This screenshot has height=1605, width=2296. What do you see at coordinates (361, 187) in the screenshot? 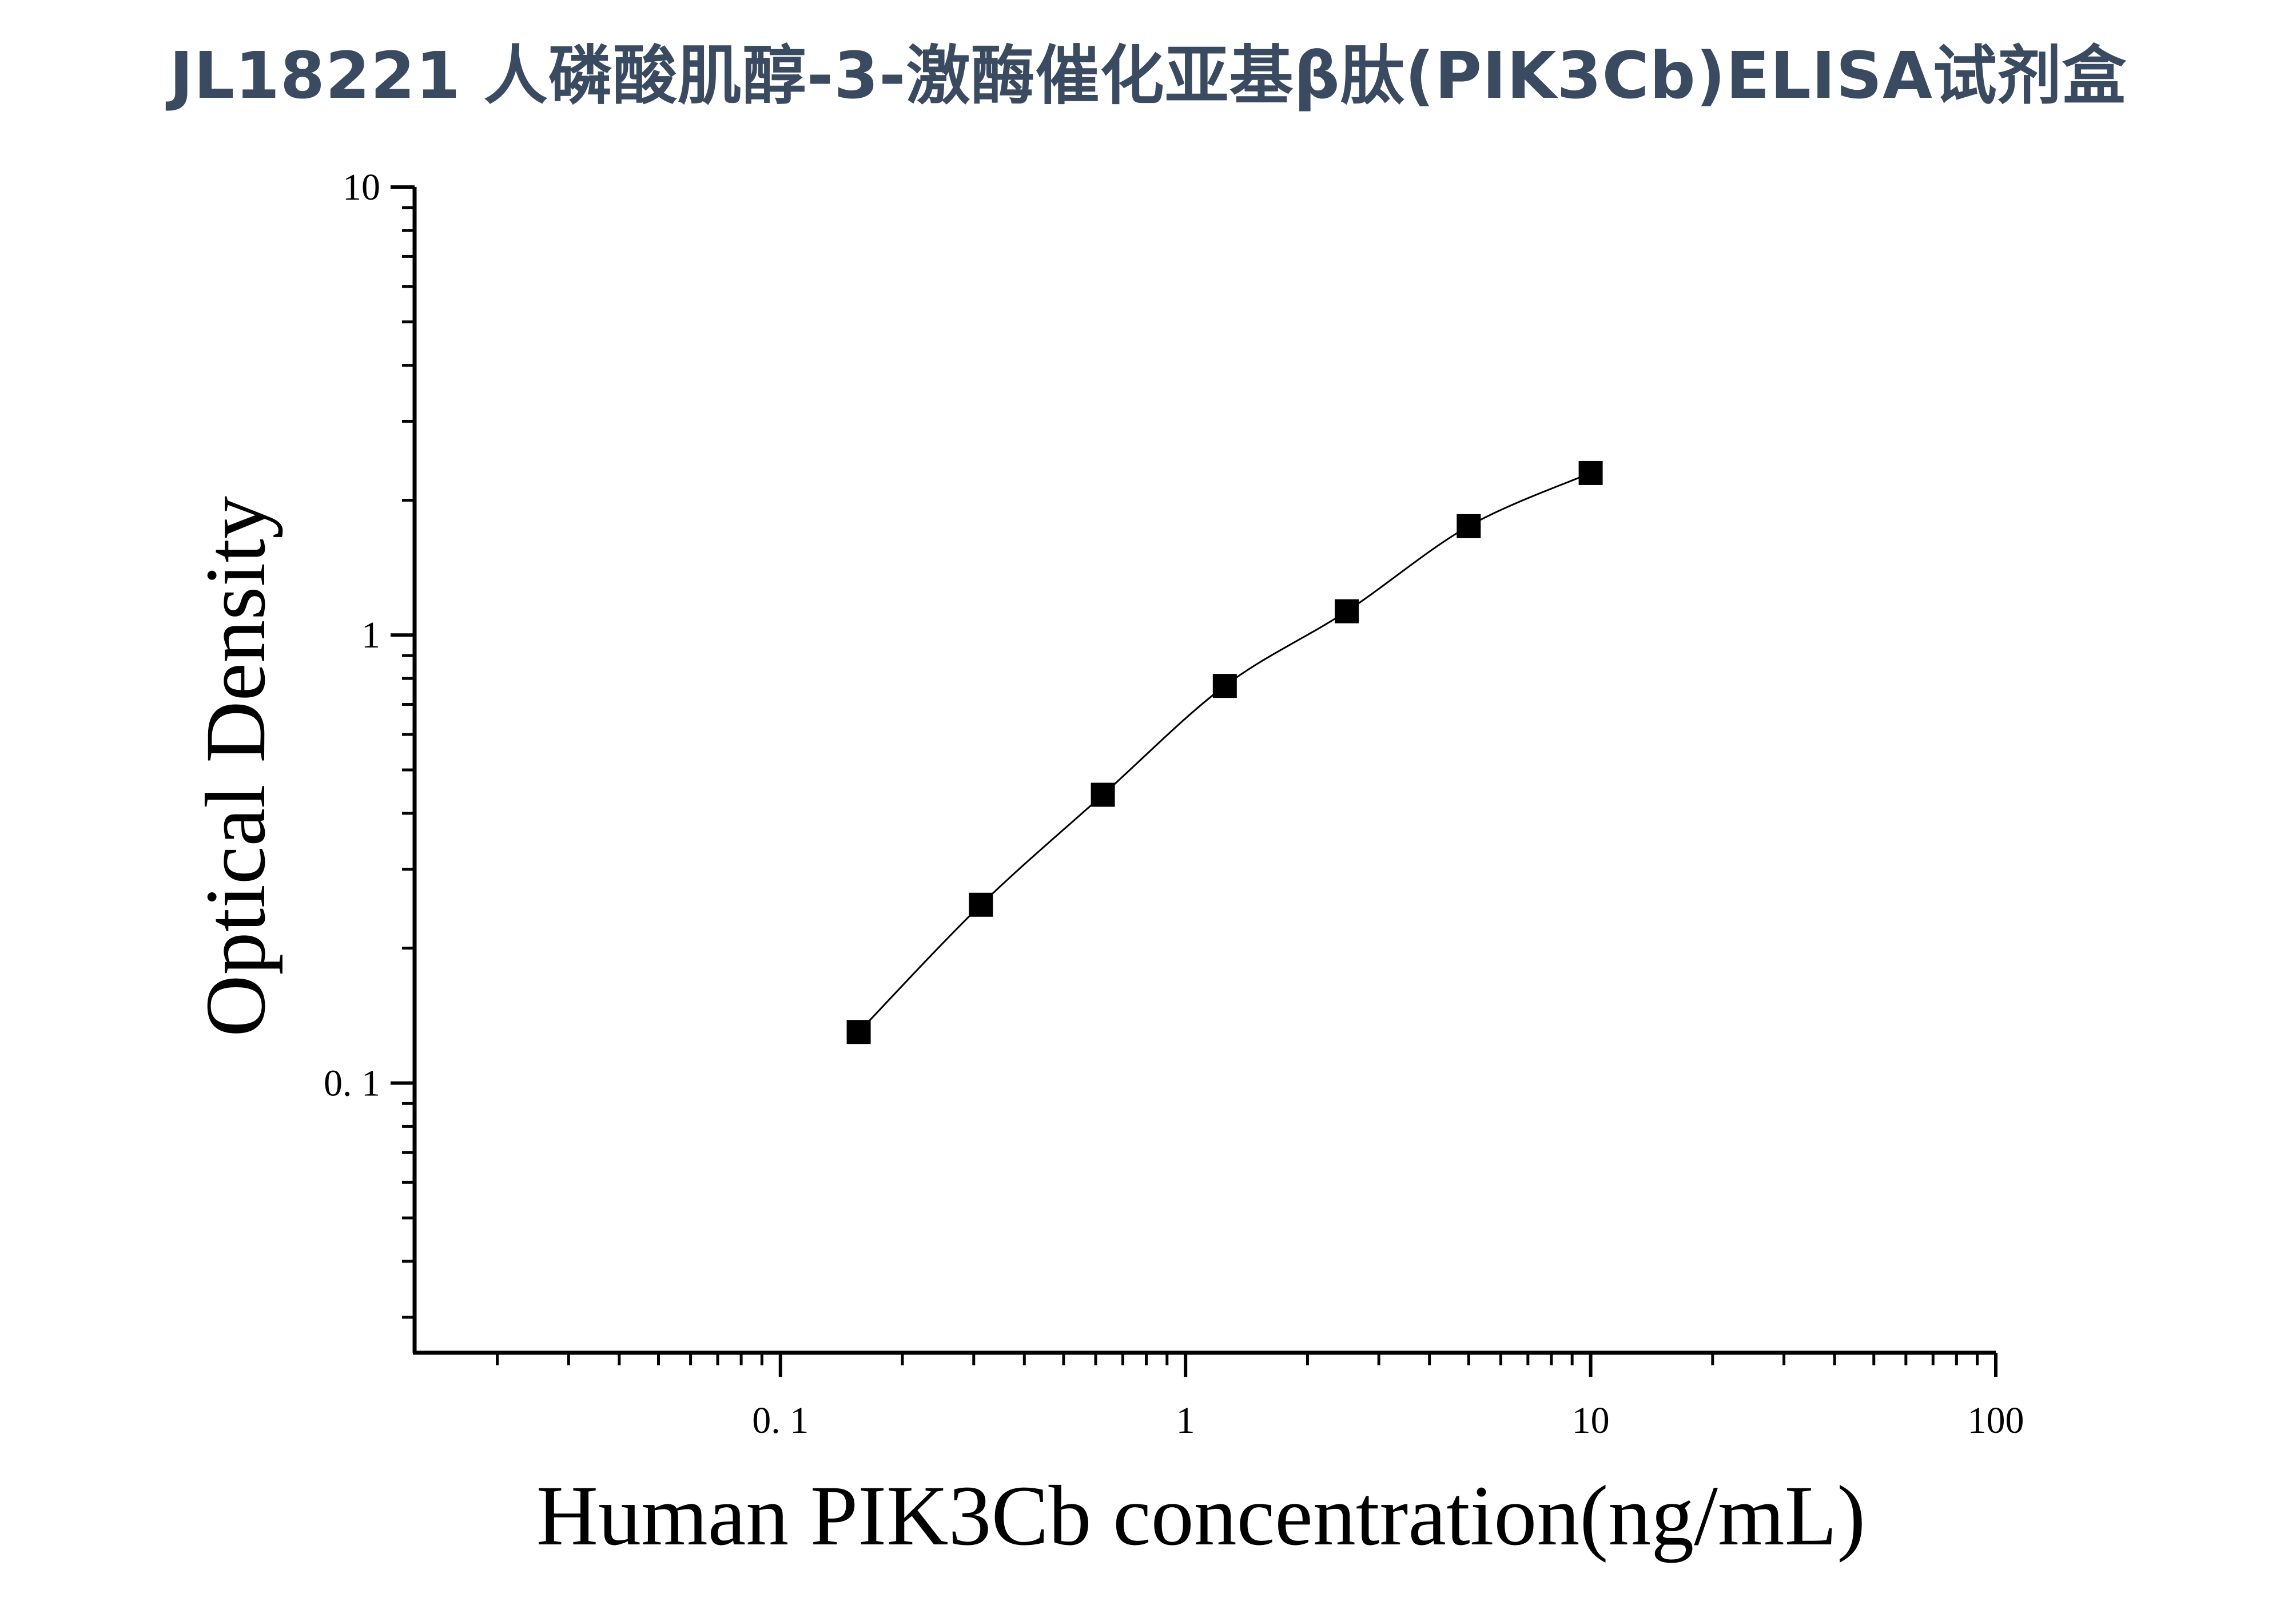
I see `y-tick-label: 10` at bounding box center [361, 187].